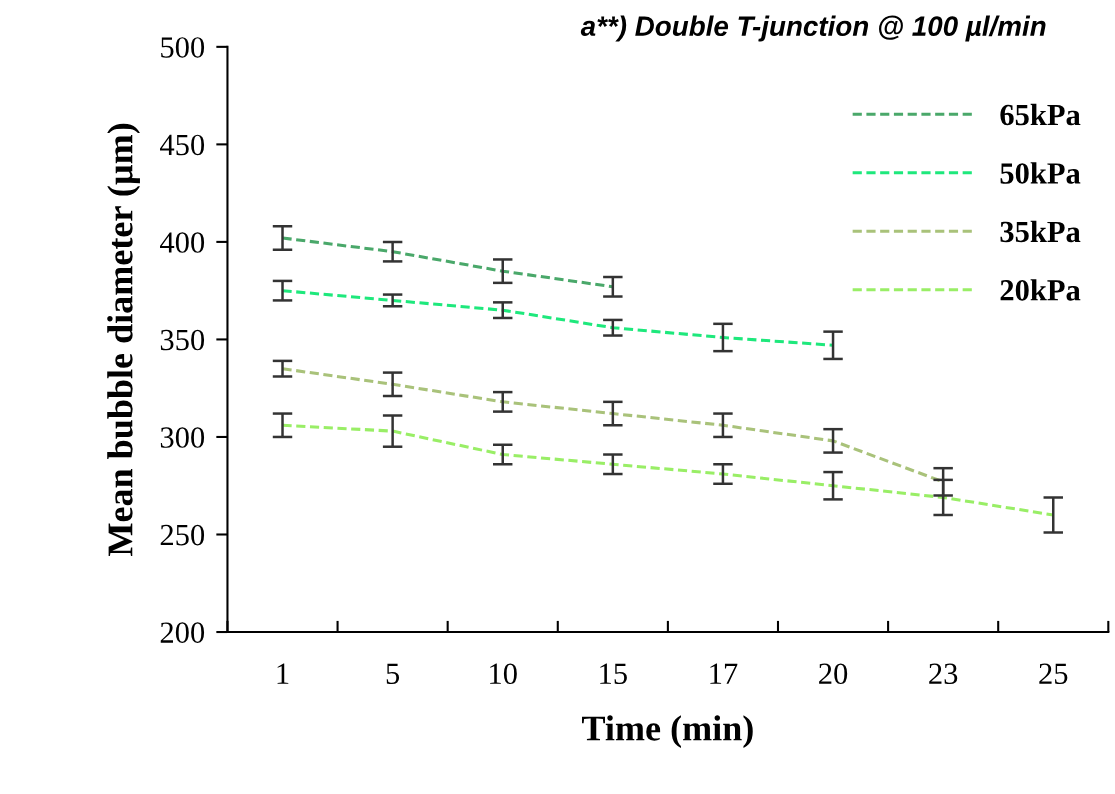 The width and height of the screenshot is (1115, 794). I want to click on x-tick-label: 10, so click(503, 674).